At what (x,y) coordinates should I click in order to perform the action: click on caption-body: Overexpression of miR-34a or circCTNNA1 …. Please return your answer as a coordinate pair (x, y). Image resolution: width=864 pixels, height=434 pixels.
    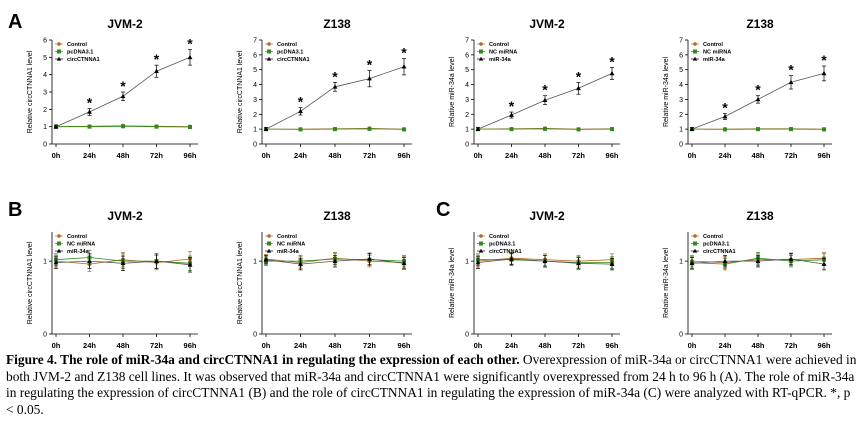
    Looking at the image, I should click on (431, 384).